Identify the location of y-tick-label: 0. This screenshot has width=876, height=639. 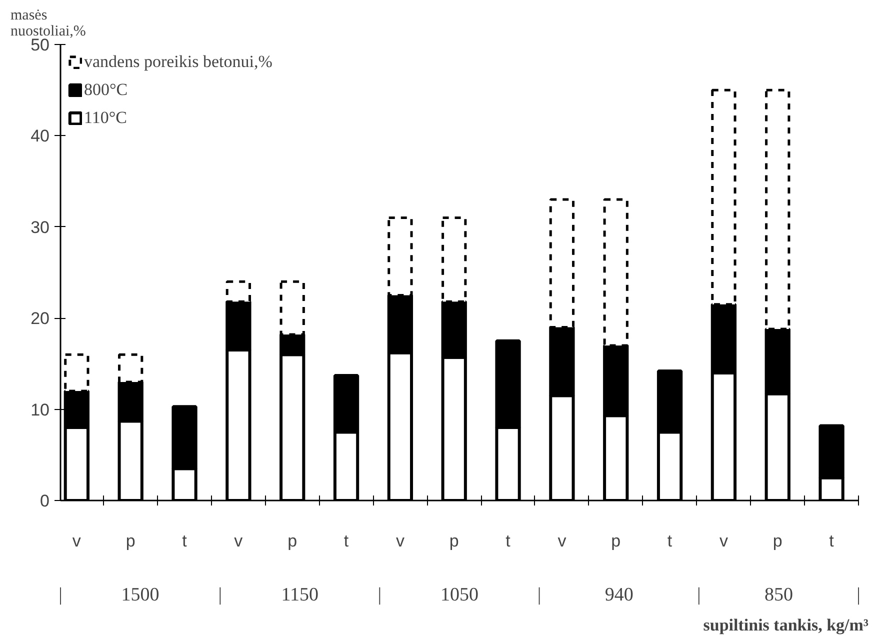
(45, 501).